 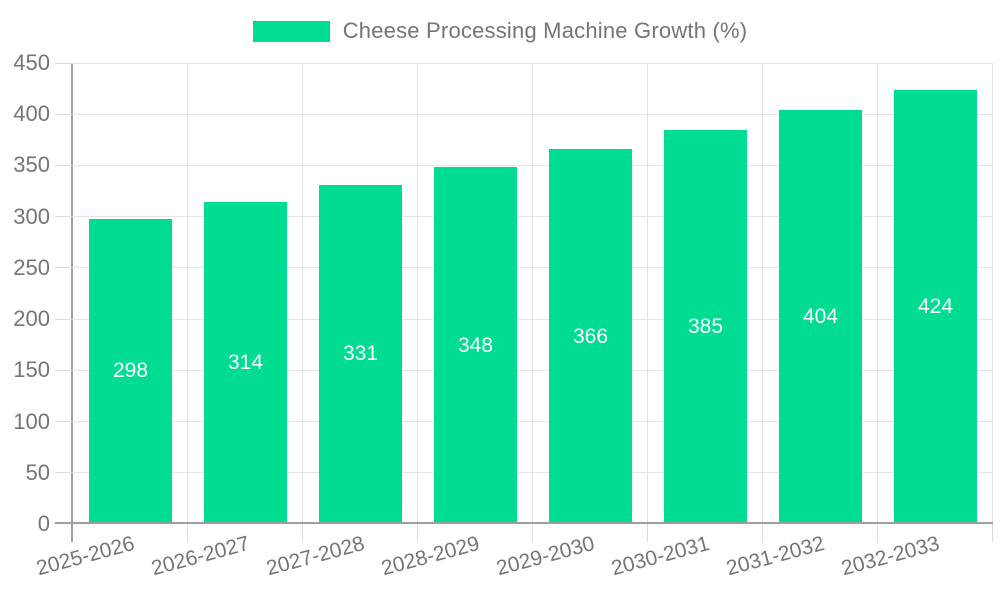 What do you see at coordinates (31, 114) in the screenshot?
I see `y-axis-tick-label: 400` at bounding box center [31, 114].